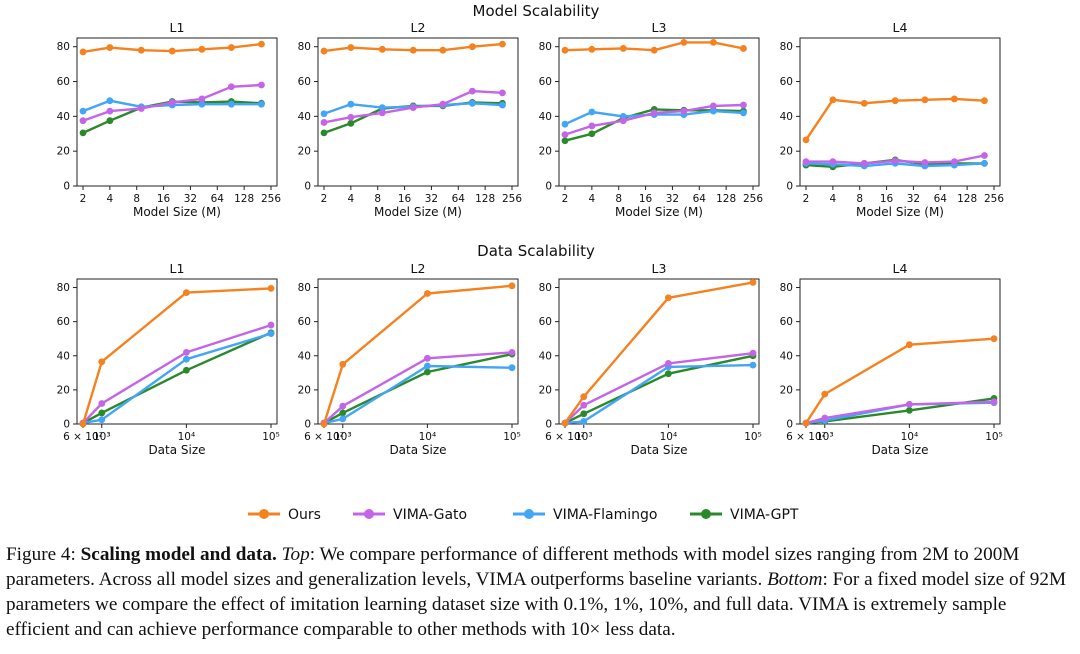 The image size is (1080, 654). What do you see at coordinates (284, 515) in the screenshot?
I see `legend-item: Ours` at bounding box center [284, 515].